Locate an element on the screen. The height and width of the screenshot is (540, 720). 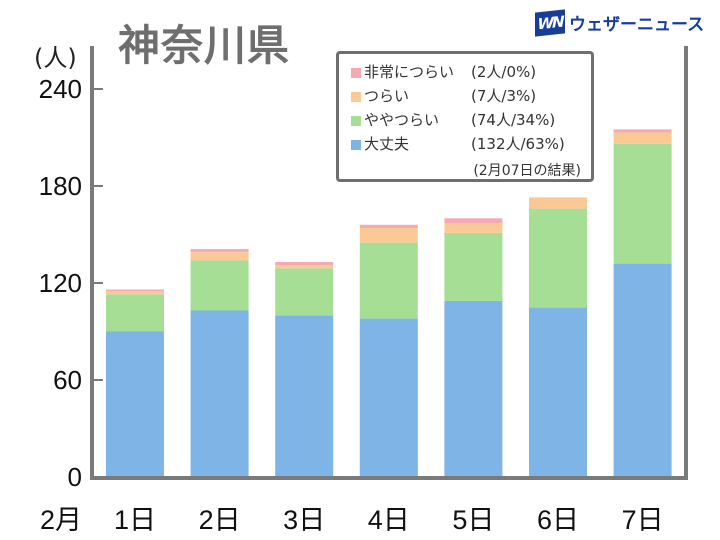
legend-result-date-note: (2月07日の結果) is located at coordinates (527, 171).